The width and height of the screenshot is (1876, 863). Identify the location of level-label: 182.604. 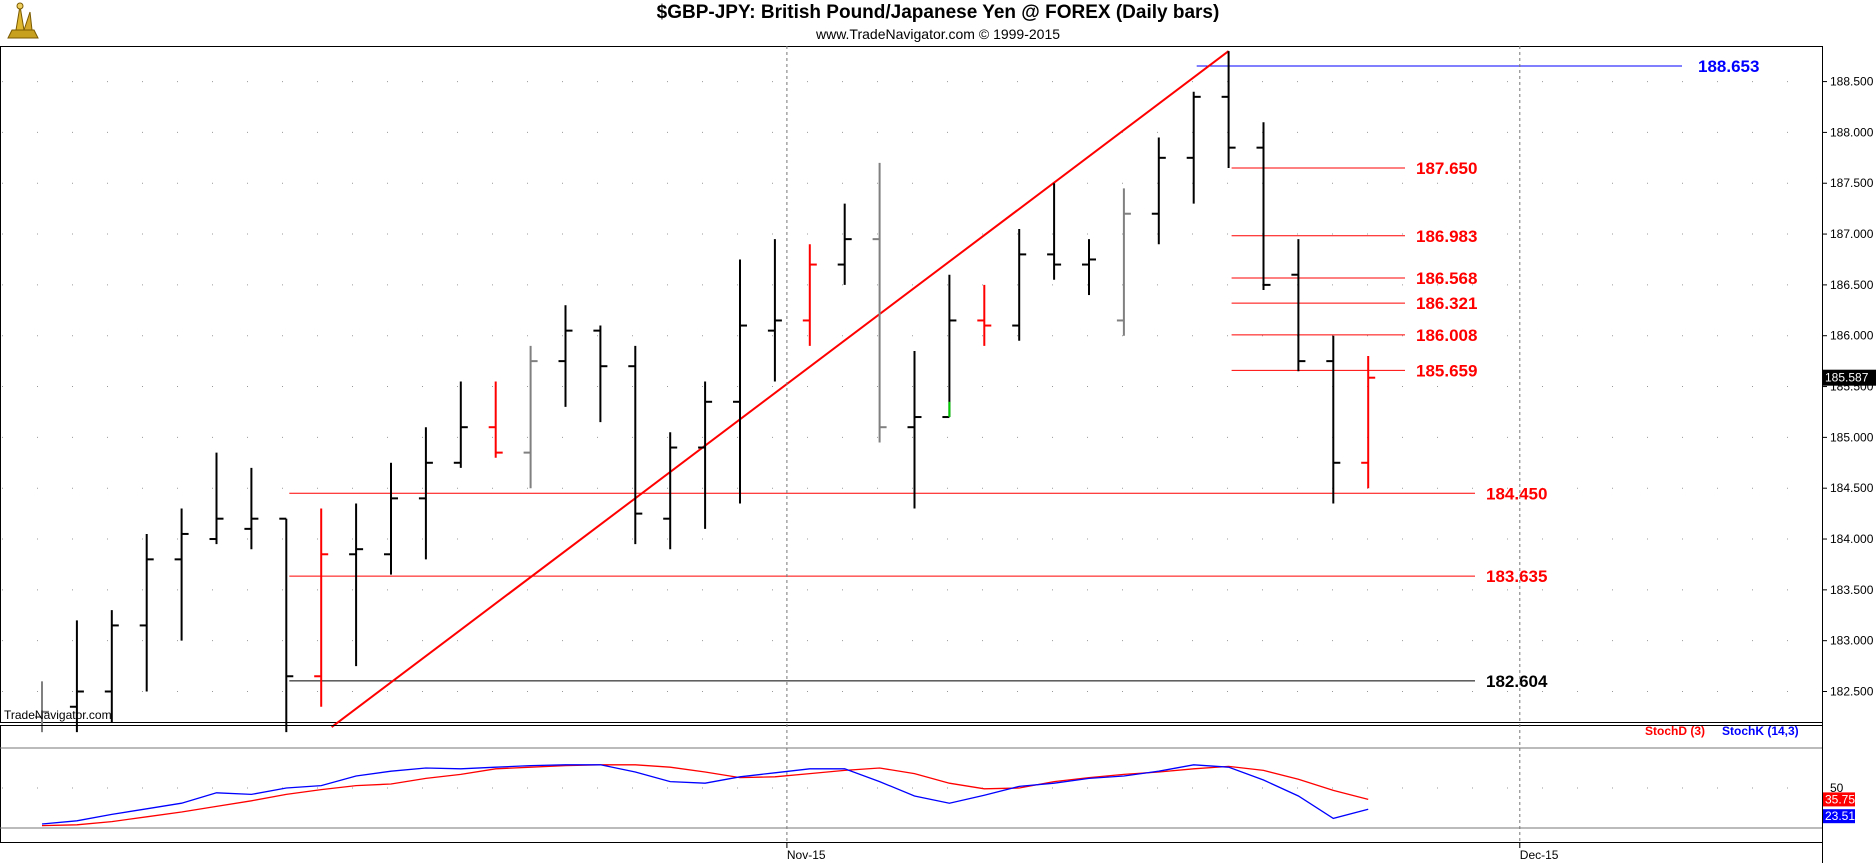
(1517, 681).